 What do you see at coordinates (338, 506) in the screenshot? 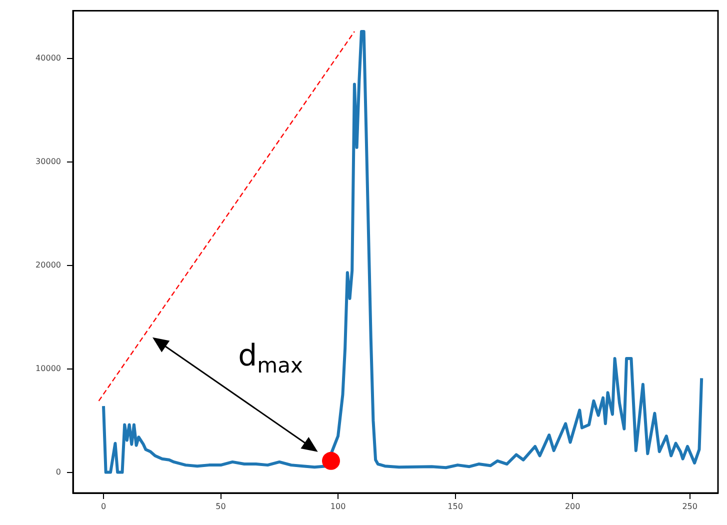
I see `x-tick-label: 100` at bounding box center [338, 506].